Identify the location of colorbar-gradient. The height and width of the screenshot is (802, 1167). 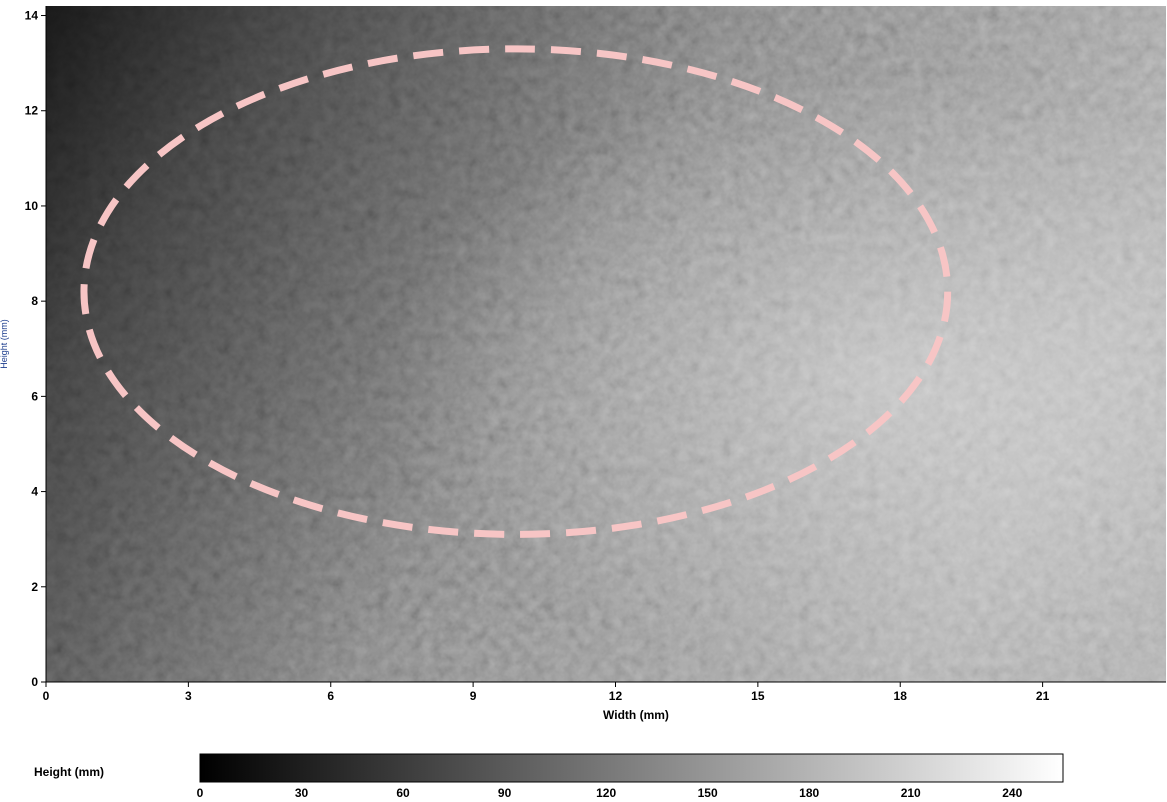
(631, 768).